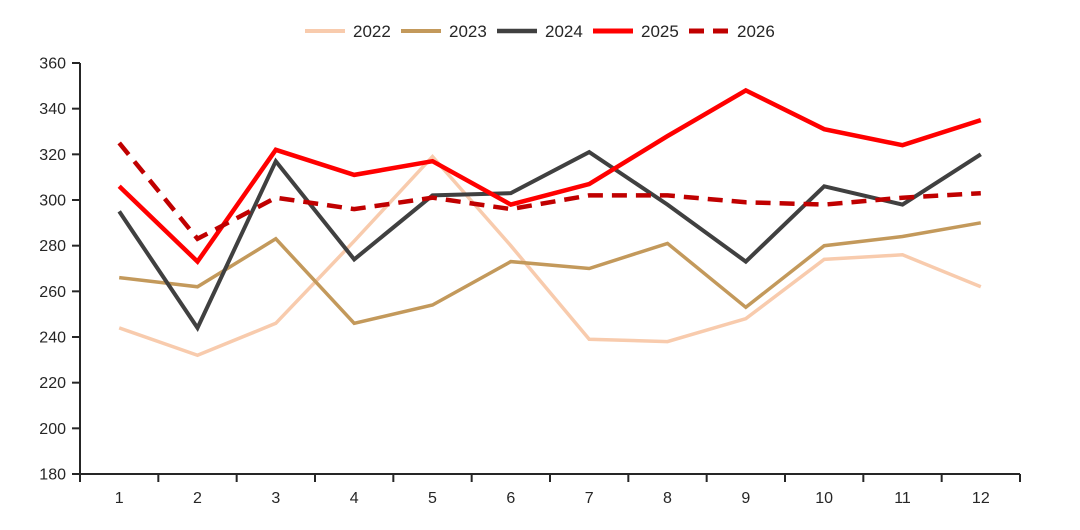 The image size is (1080, 530). I want to click on legend-label-2026: 2026, so click(756, 31).